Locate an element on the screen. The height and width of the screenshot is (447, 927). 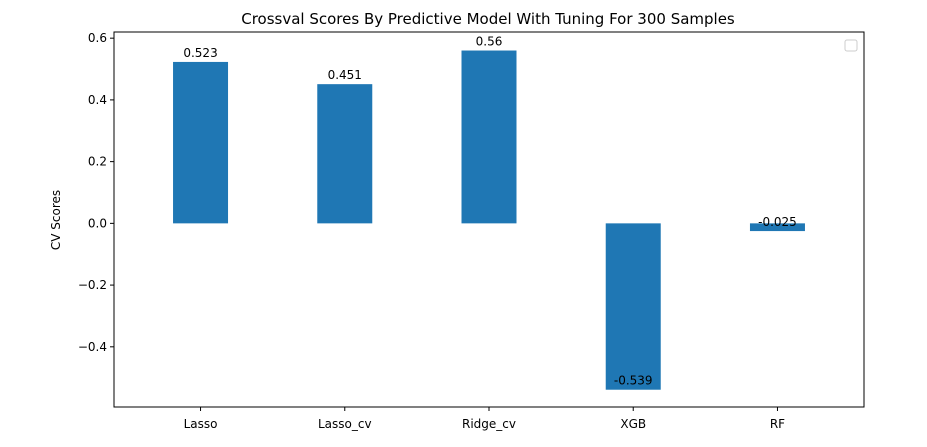
x-axis-ticks: Lasso Lasso_cv Ridge_cv XGB RF is located at coordinates (484, 419).